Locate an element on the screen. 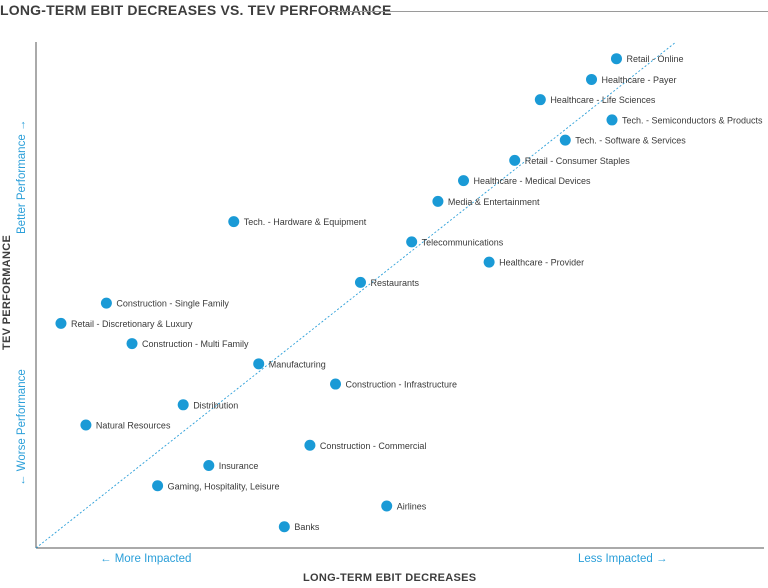 The width and height of the screenshot is (768, 588). data-point-group: Retail - Online is located at coordinates (647, 59).